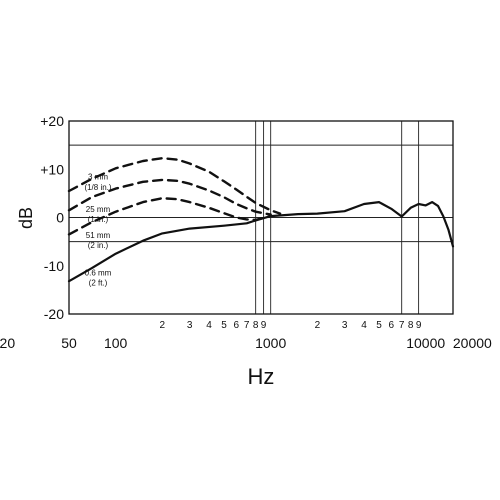 This screenshot has width=500, height=500. I want to click on curve-annotation: 51 mm, so click(98, 235).